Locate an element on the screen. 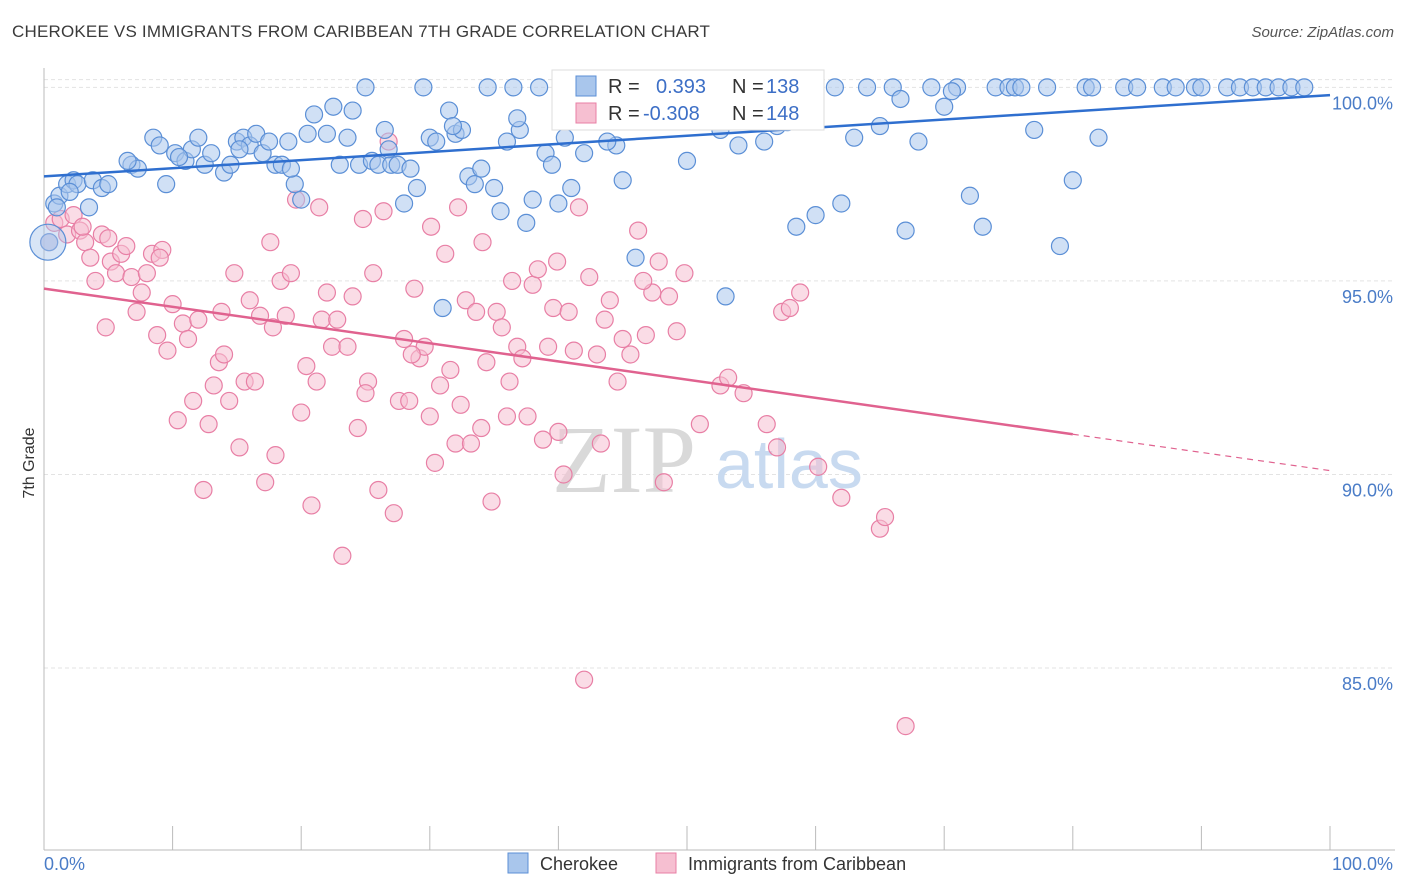  legend-r-label-1: R = is located at coordinates (624, 87).